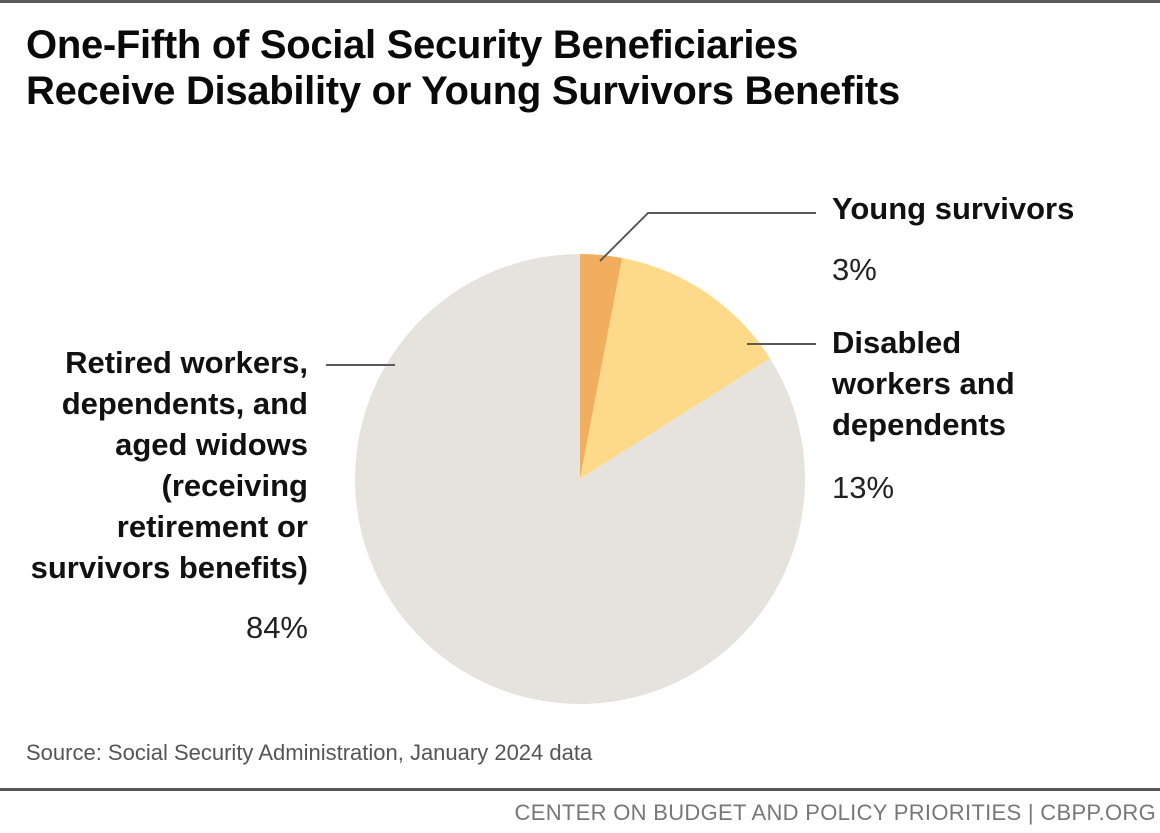  What do you see at coordinates (212, 526) in the screenshot?
I see `label-retired-line-5: retirement or` at bounding box center [212, 526].